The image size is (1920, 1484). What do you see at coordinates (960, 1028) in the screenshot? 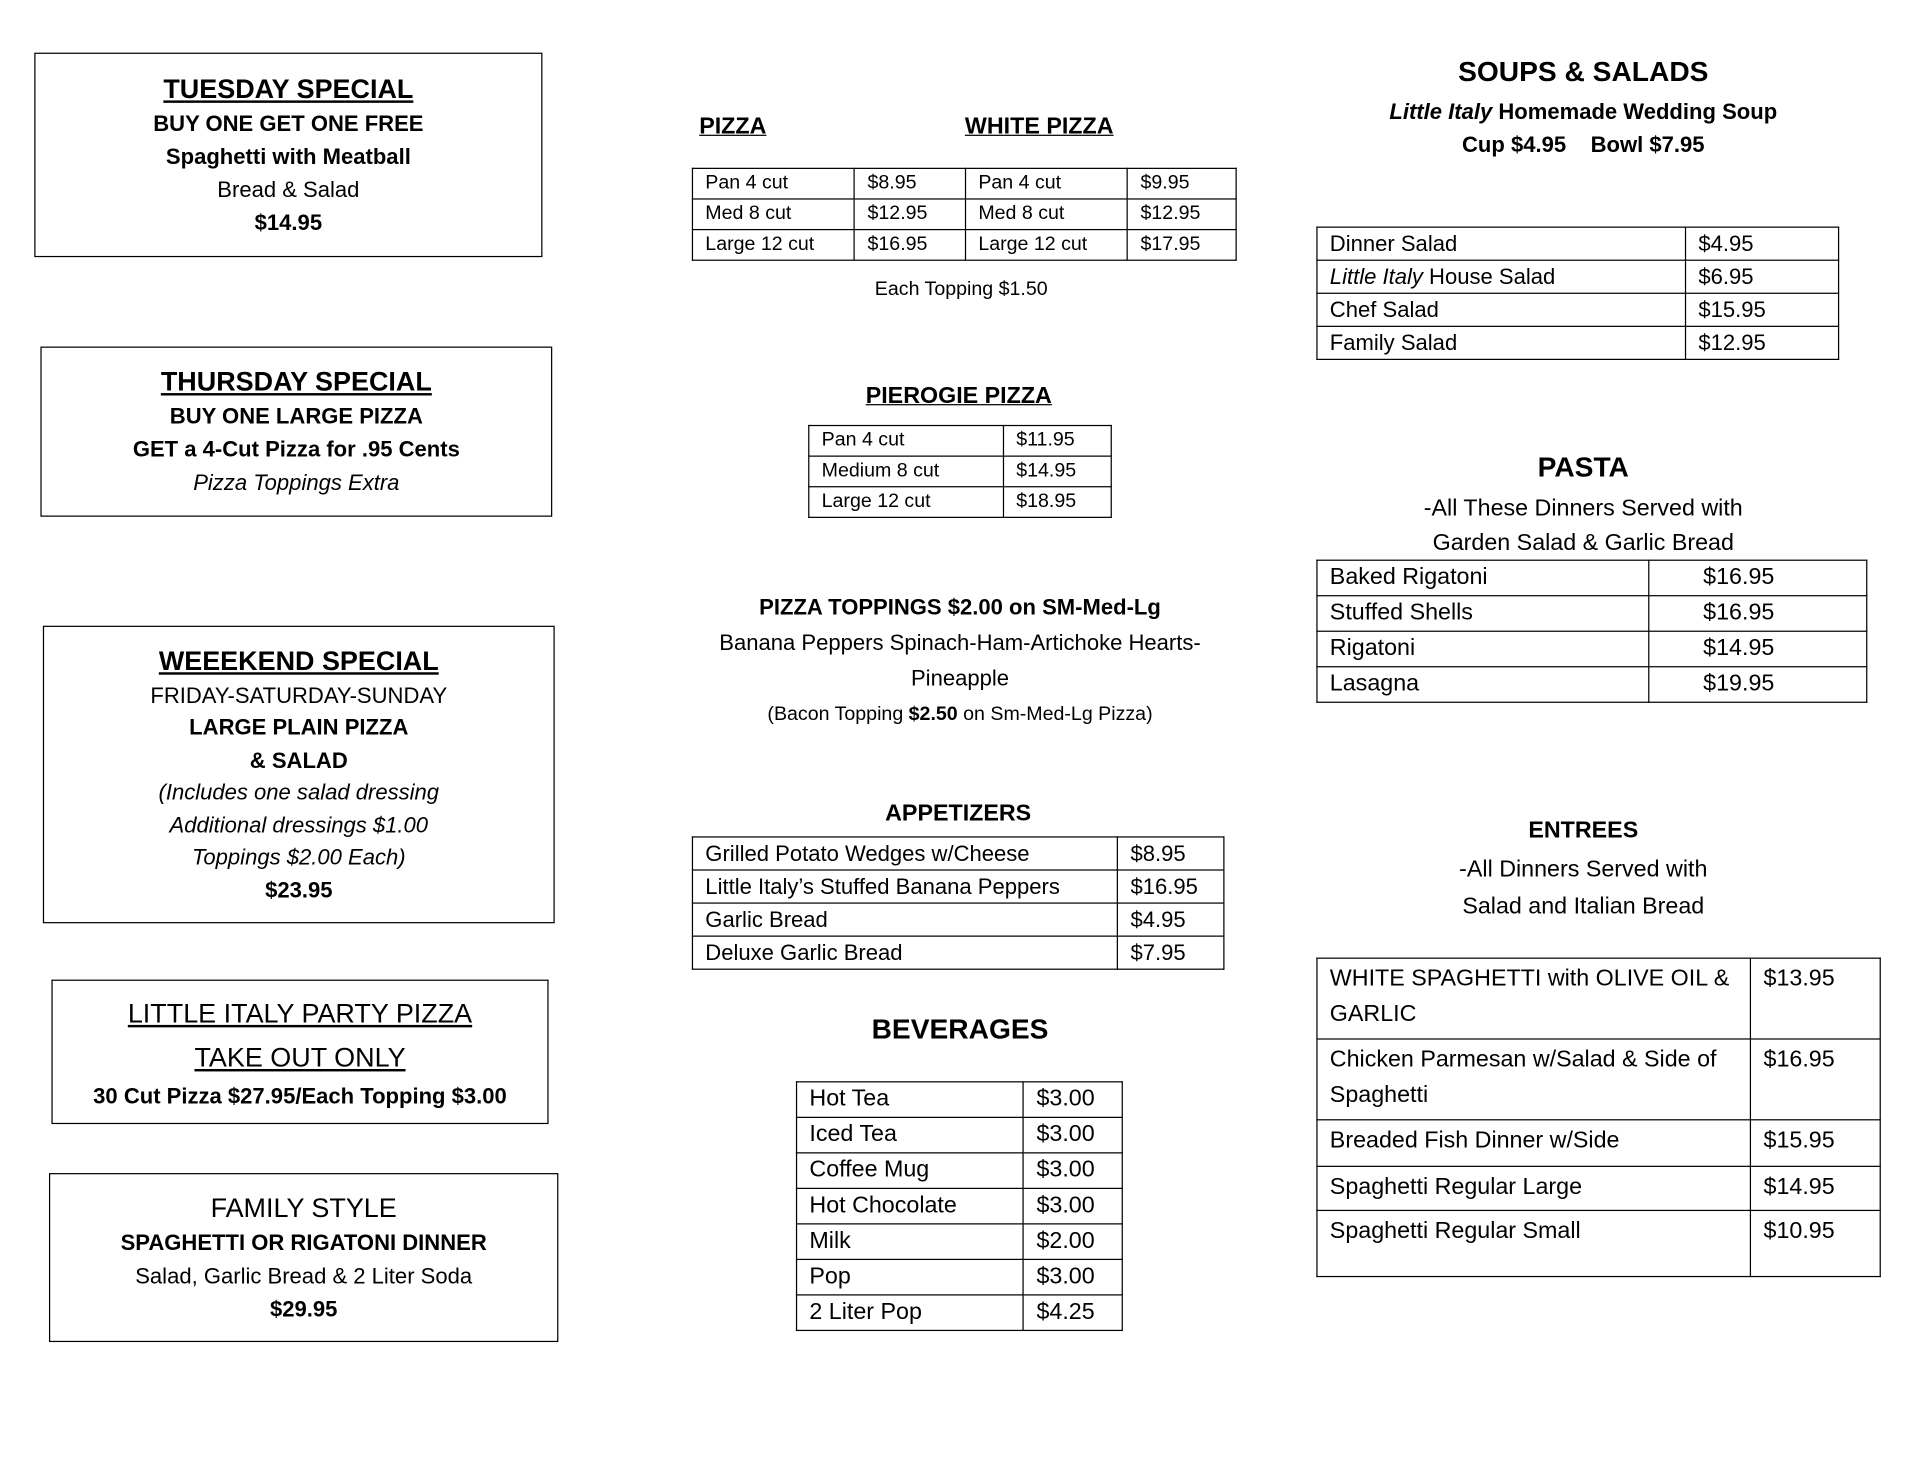
I see `beverages-title: BEVERAGES` at bounding box center [960, 1028].